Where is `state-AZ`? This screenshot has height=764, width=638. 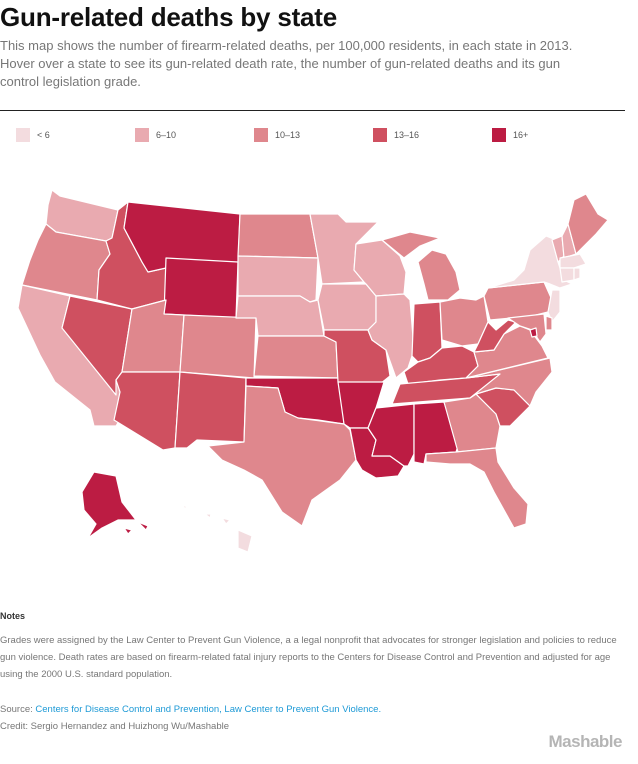
state-AZ is located at coordinates (147, 411).